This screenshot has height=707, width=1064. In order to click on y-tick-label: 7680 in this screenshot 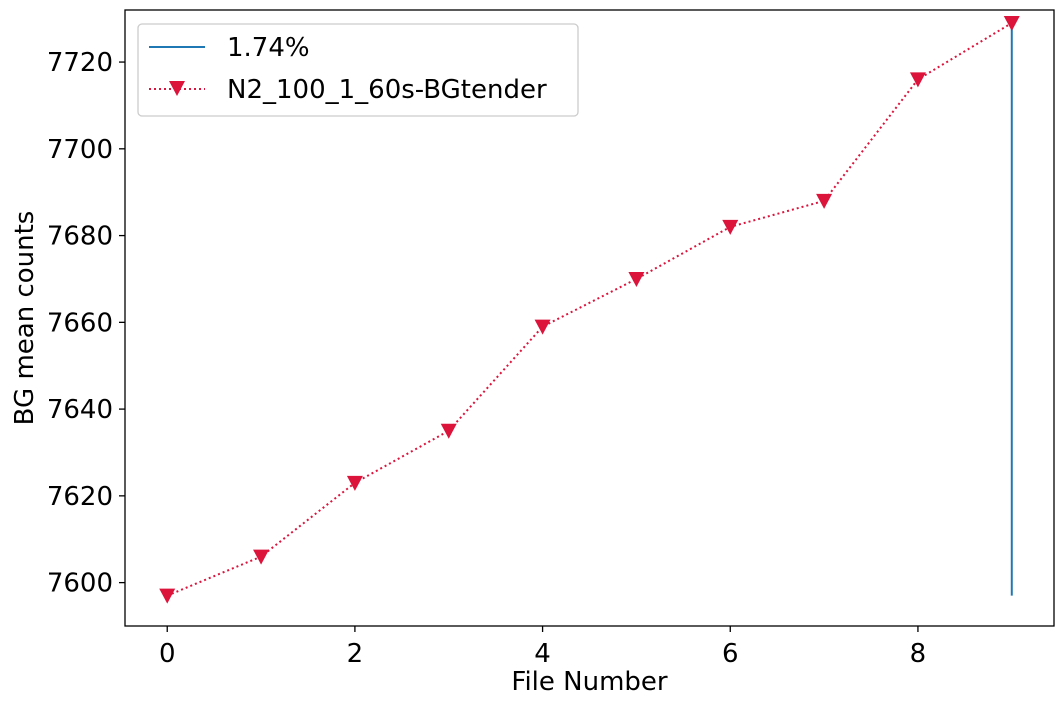, I will do `click(80, 237)`.